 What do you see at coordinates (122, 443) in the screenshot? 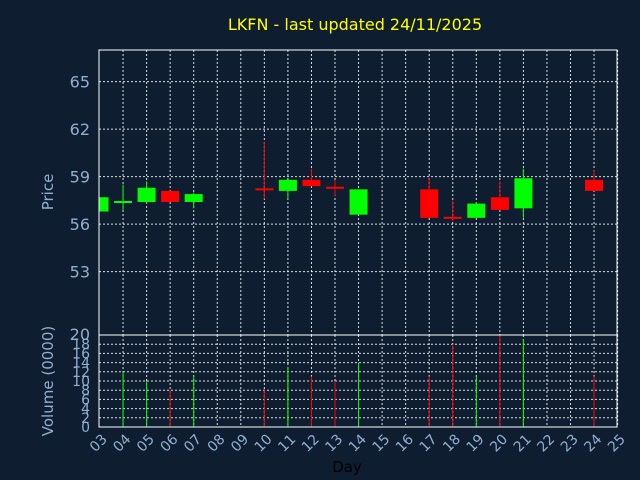
I see `day-tick-label: 04` at bounding box center [122, 443].